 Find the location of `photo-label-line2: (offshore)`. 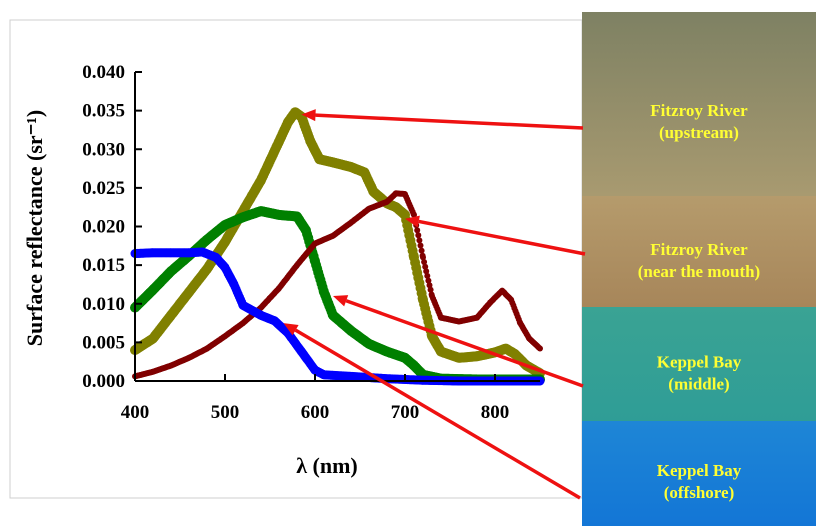

photo-label-line2: (offshore) is located at coordinates (699, 492).